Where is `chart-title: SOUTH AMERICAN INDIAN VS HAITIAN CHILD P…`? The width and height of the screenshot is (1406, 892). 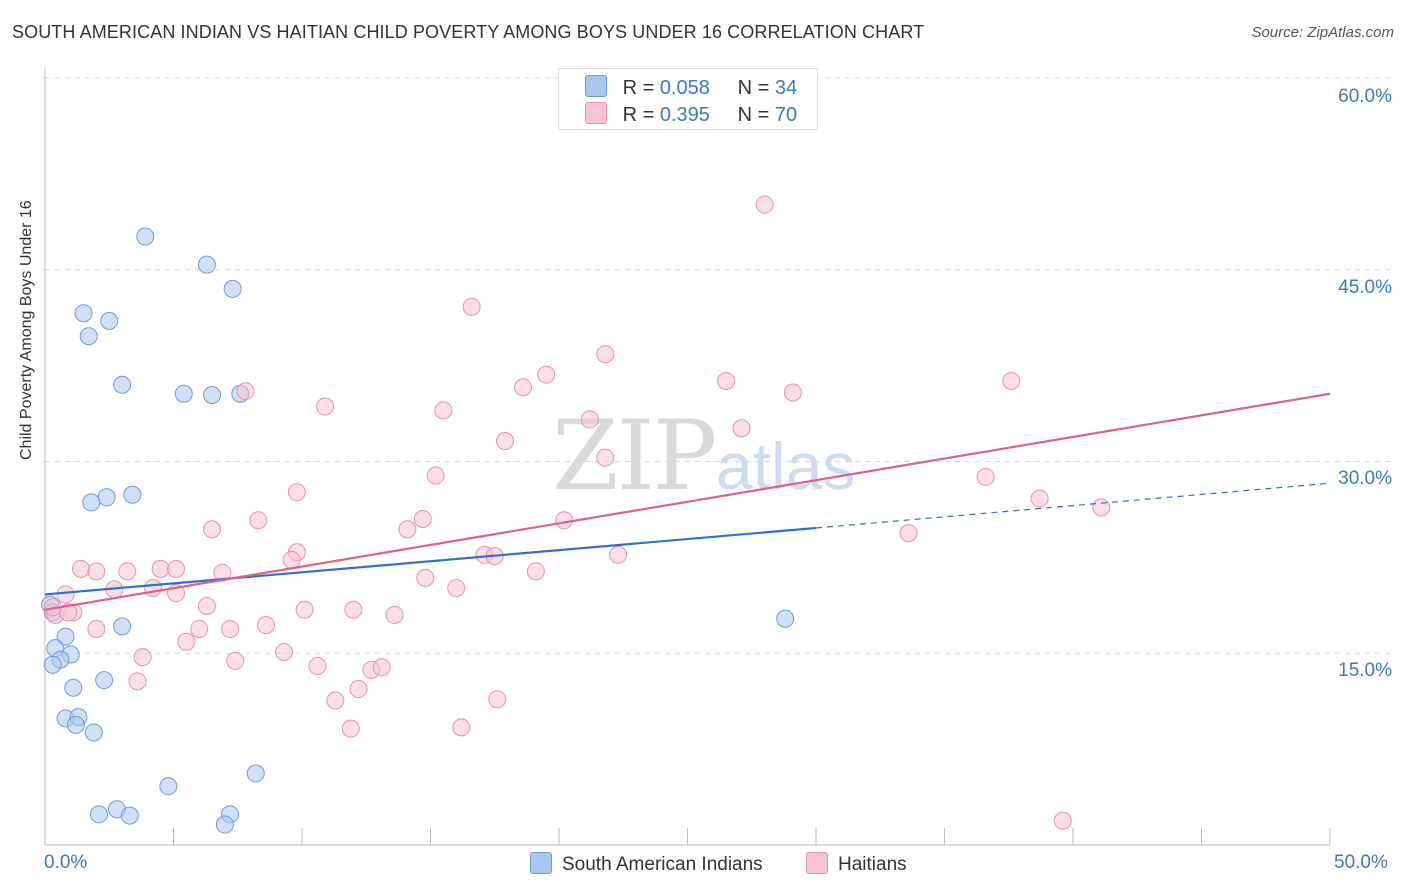 chart-title: SOUTH AMERICAN INDIAN VS HAITIAN CHILD P… is located at coordinates (468, 32).